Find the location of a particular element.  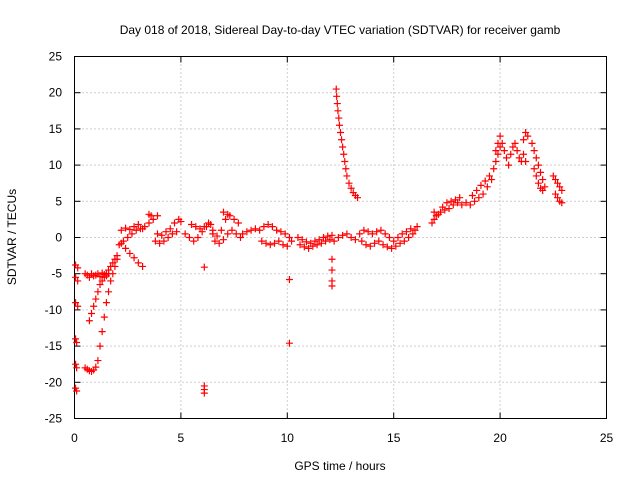

x-tick-label: 15 is located at coordinates (394, 438).